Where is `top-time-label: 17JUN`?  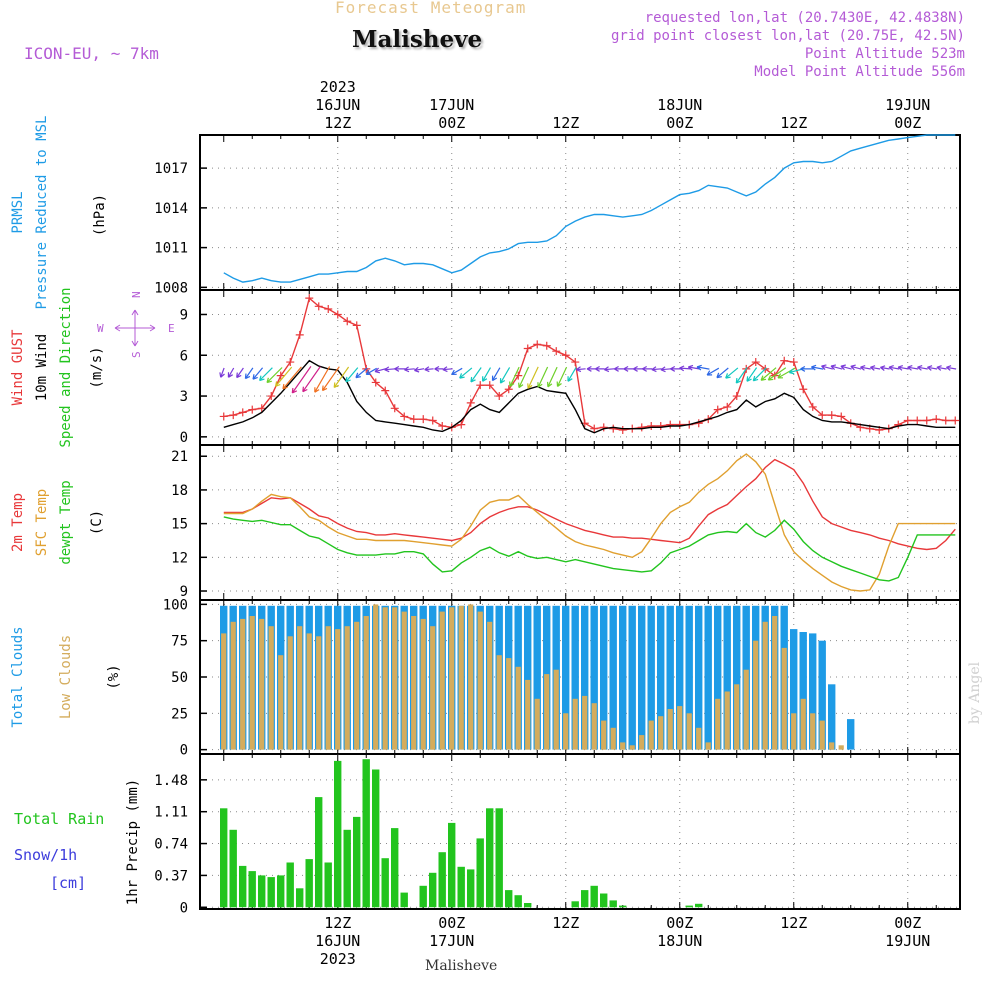
top-time-label: 17JUN is located at coordinates (451, 105).